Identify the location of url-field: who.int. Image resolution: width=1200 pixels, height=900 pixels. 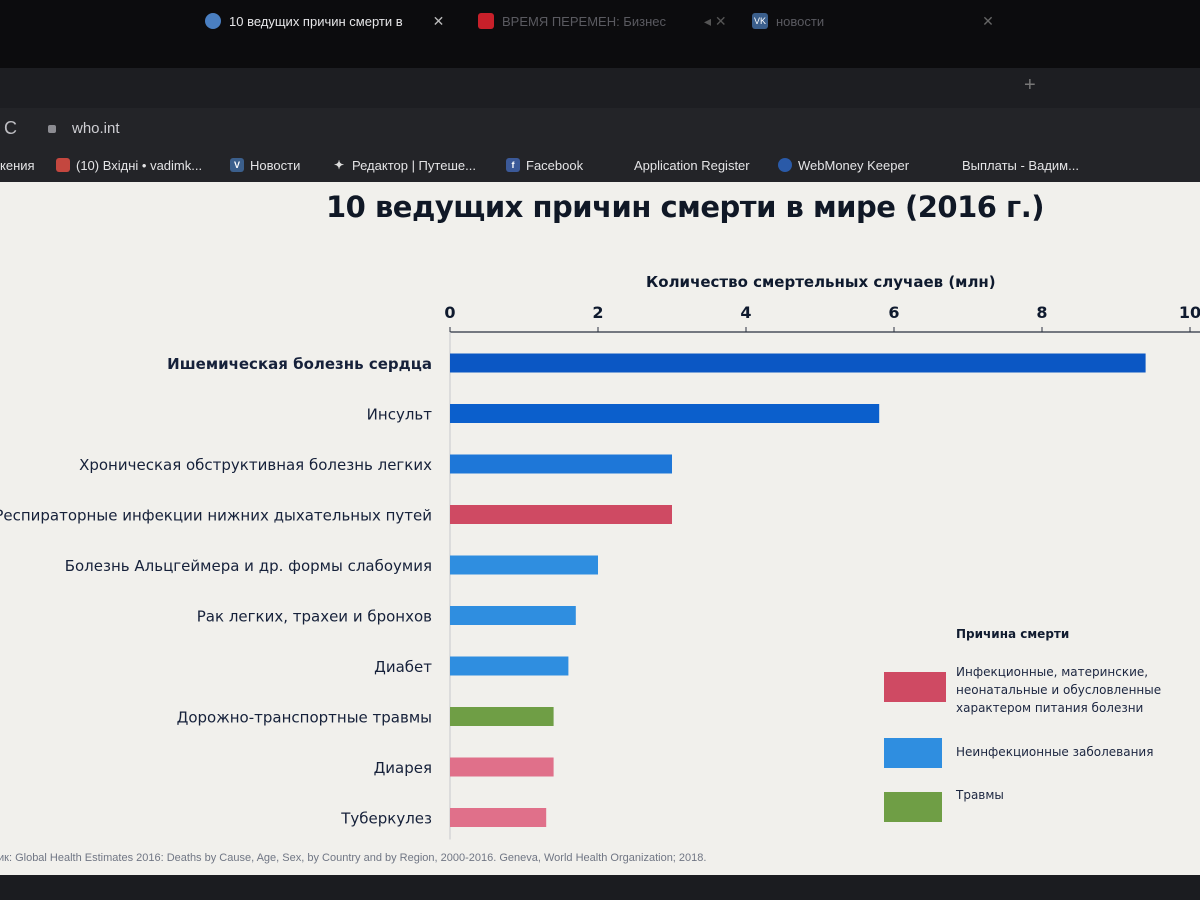
(96, 128).